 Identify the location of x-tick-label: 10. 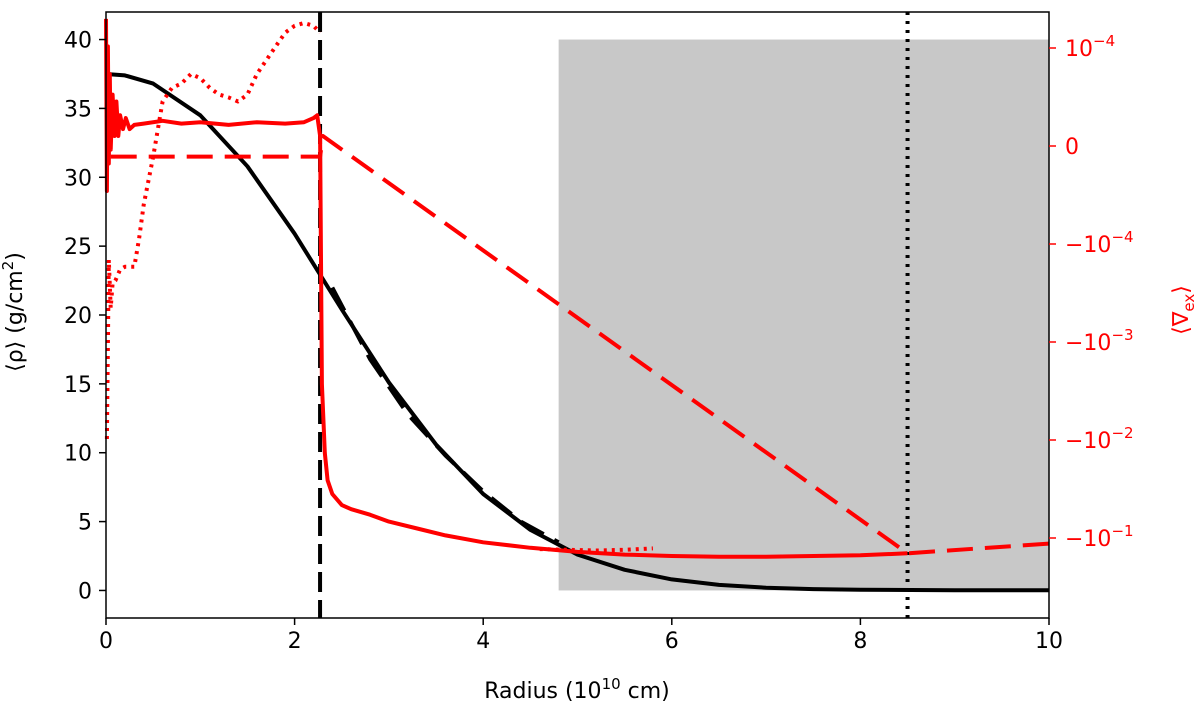
(1049, 641).